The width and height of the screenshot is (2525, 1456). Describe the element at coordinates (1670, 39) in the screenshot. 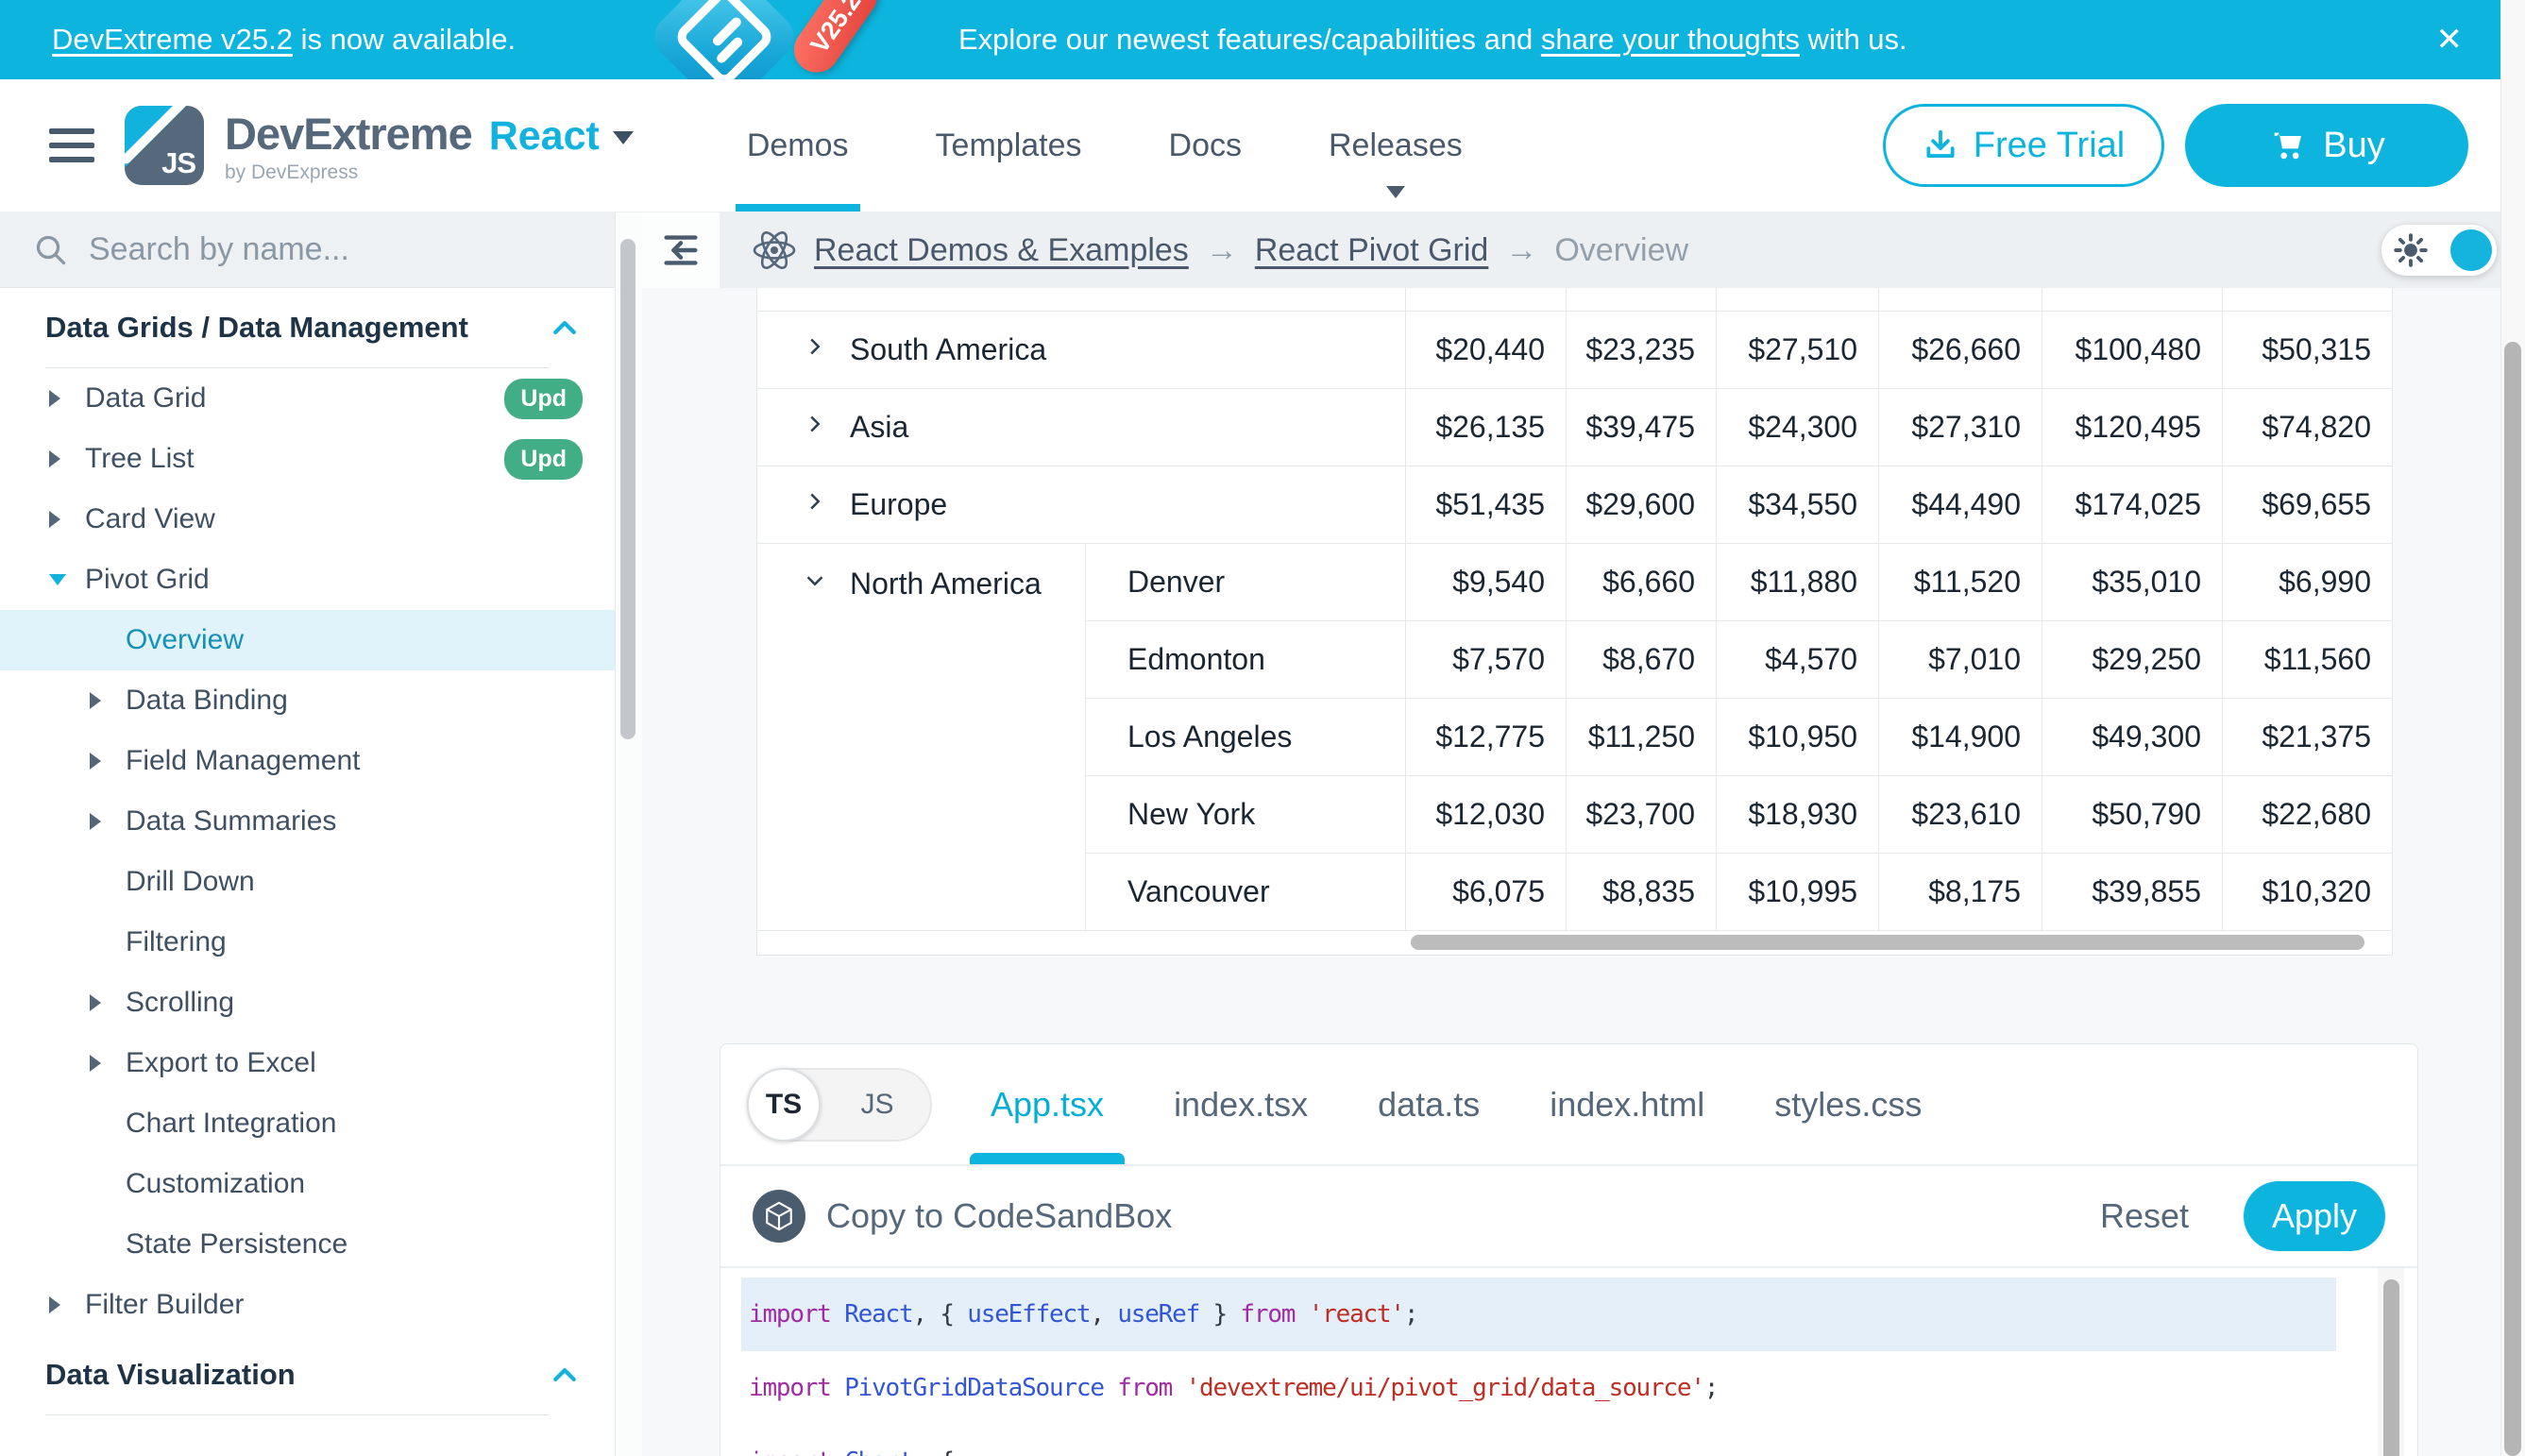

I see `share-thoughts-link: share your thoughts` at that location.